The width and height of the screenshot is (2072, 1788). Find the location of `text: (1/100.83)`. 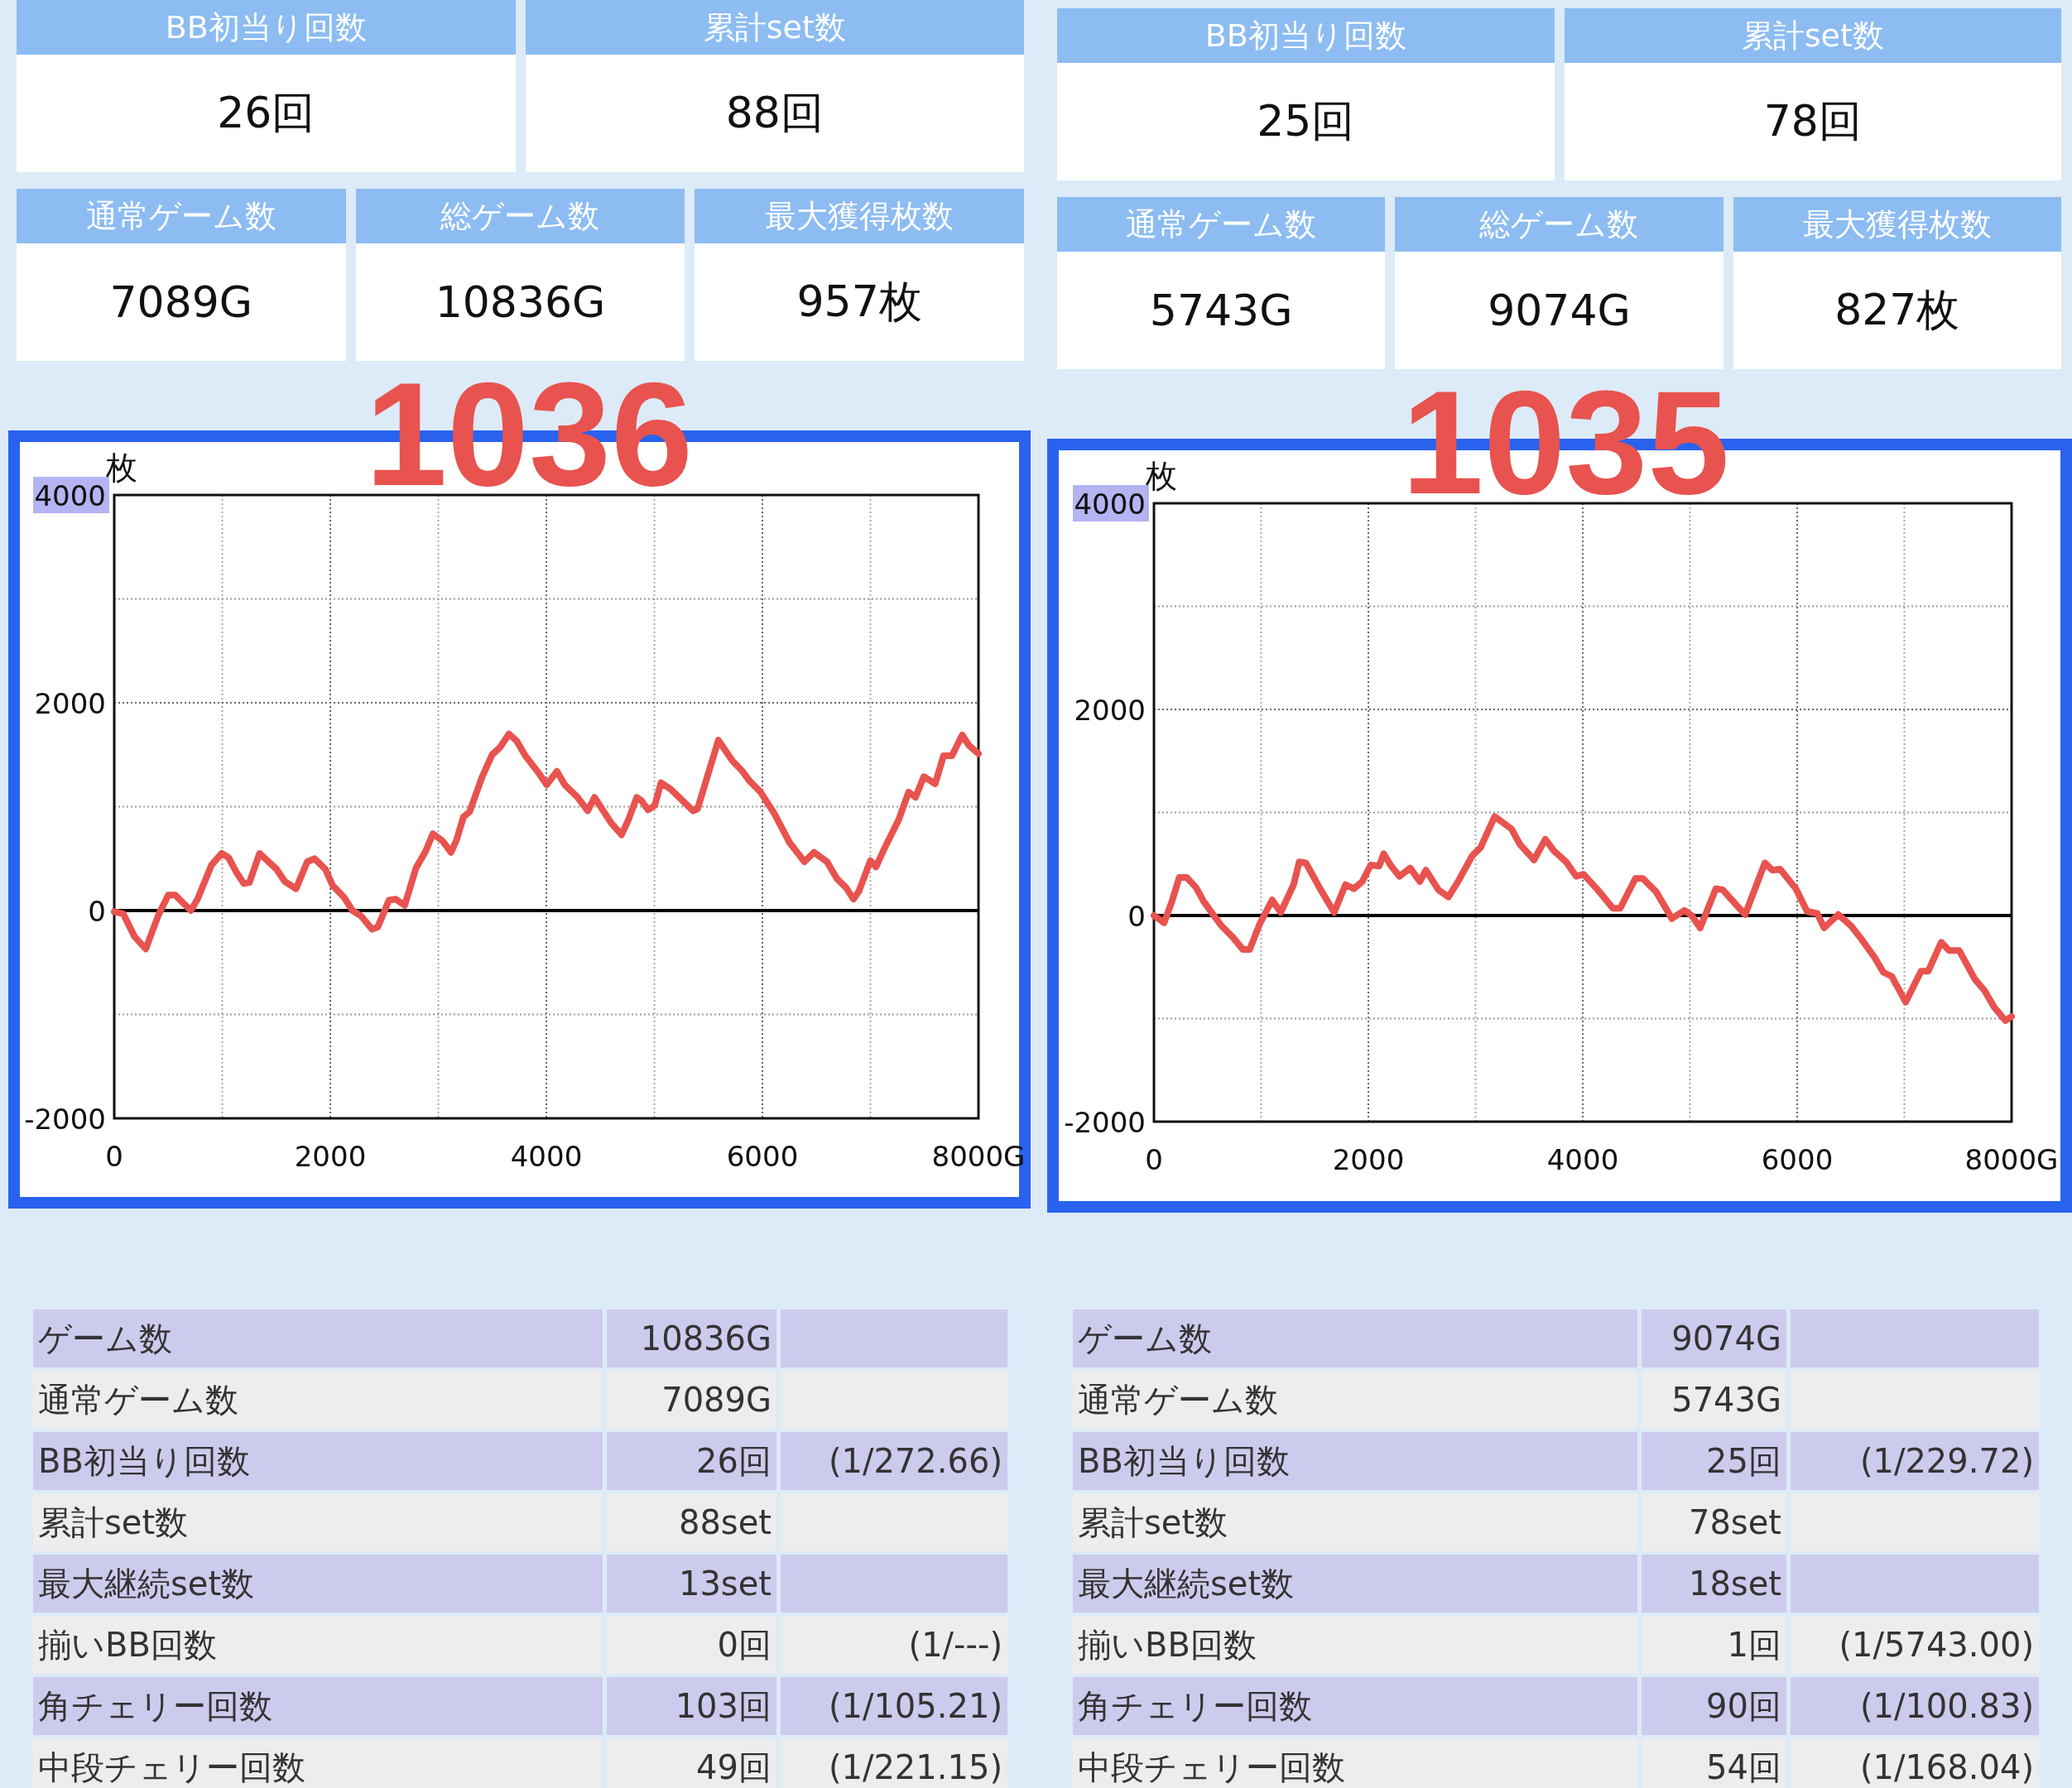

text: (1/100.83) is located at coordinates (1946, 1706).